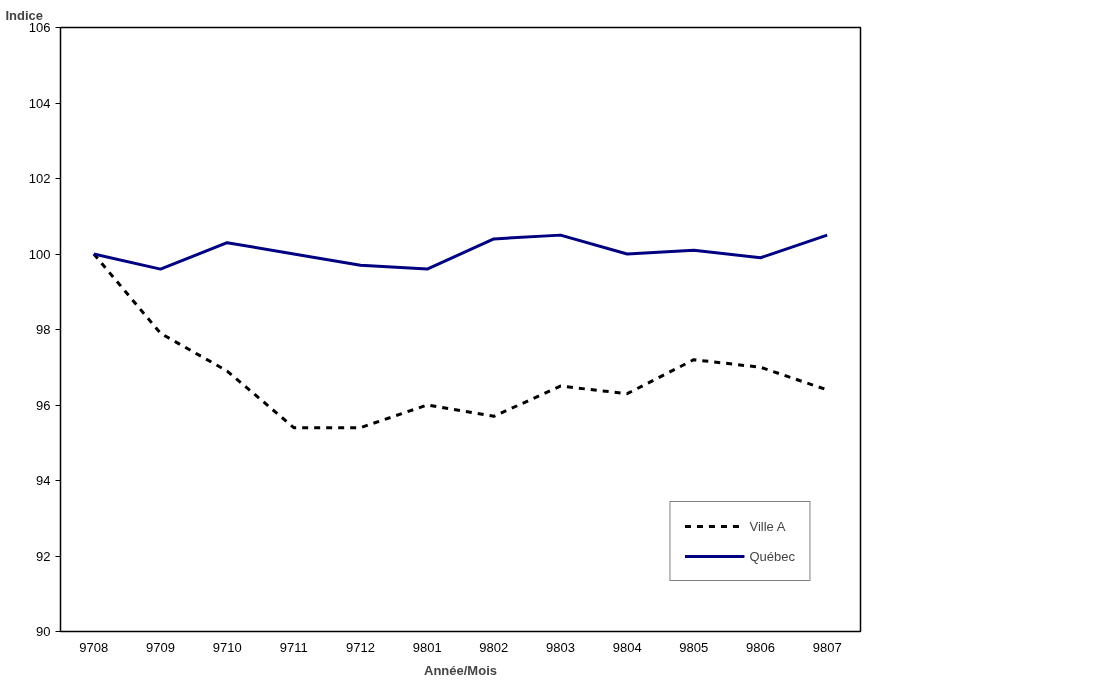  I want to click on x-tick-label: 9708, so click(94, 647).